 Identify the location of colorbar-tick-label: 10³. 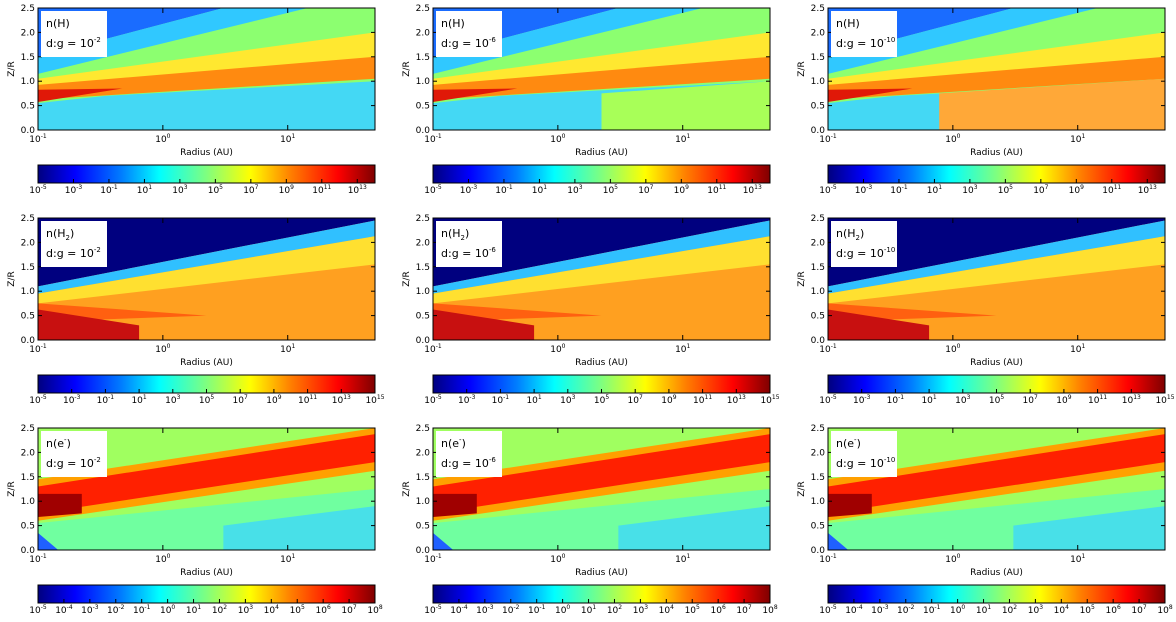
(172, 400).